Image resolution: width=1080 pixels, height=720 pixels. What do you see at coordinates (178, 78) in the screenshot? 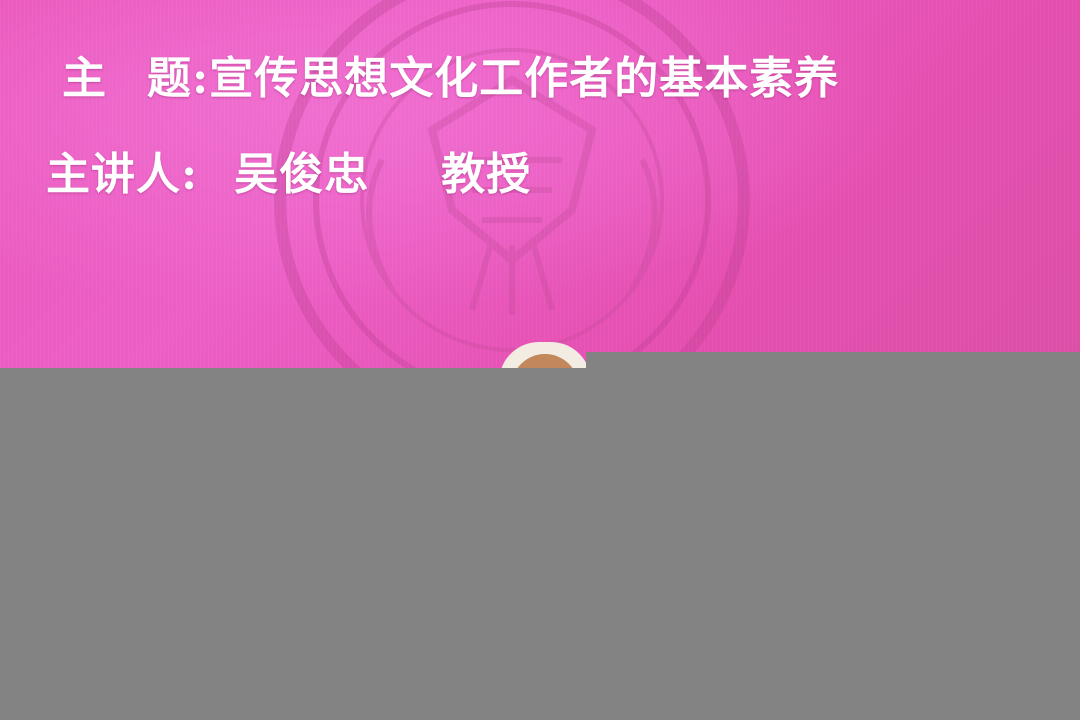
I see `topic-label-2: 题:` at bounding box center [178, 78].